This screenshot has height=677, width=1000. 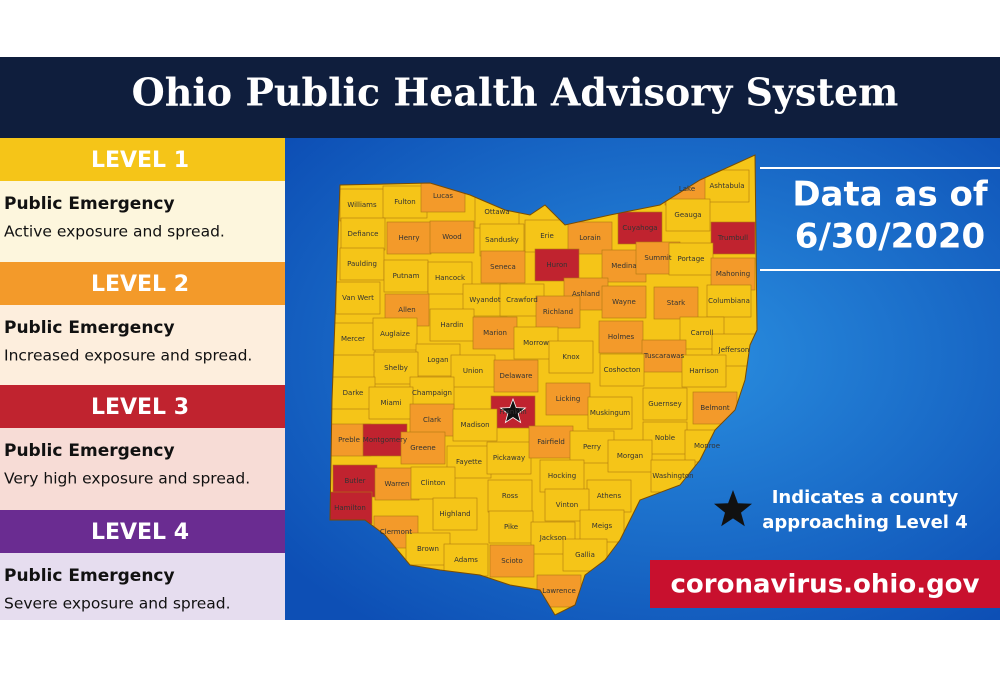 I want to click on county-label: Tuscarawas, so click(x=664, y=356).